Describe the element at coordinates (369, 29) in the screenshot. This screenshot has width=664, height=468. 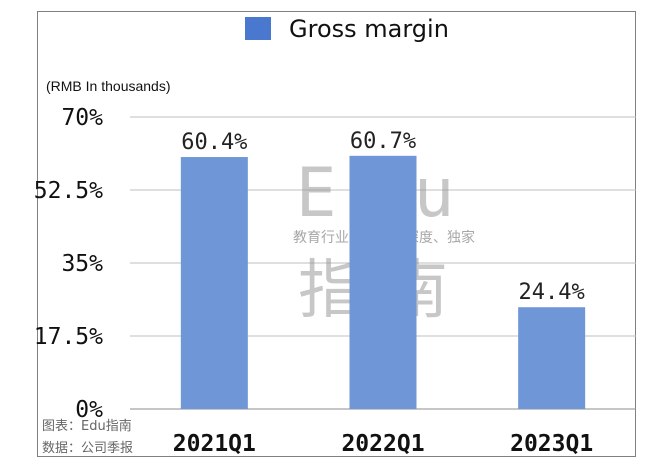
I see `legend-label: Gross margin` at that location.